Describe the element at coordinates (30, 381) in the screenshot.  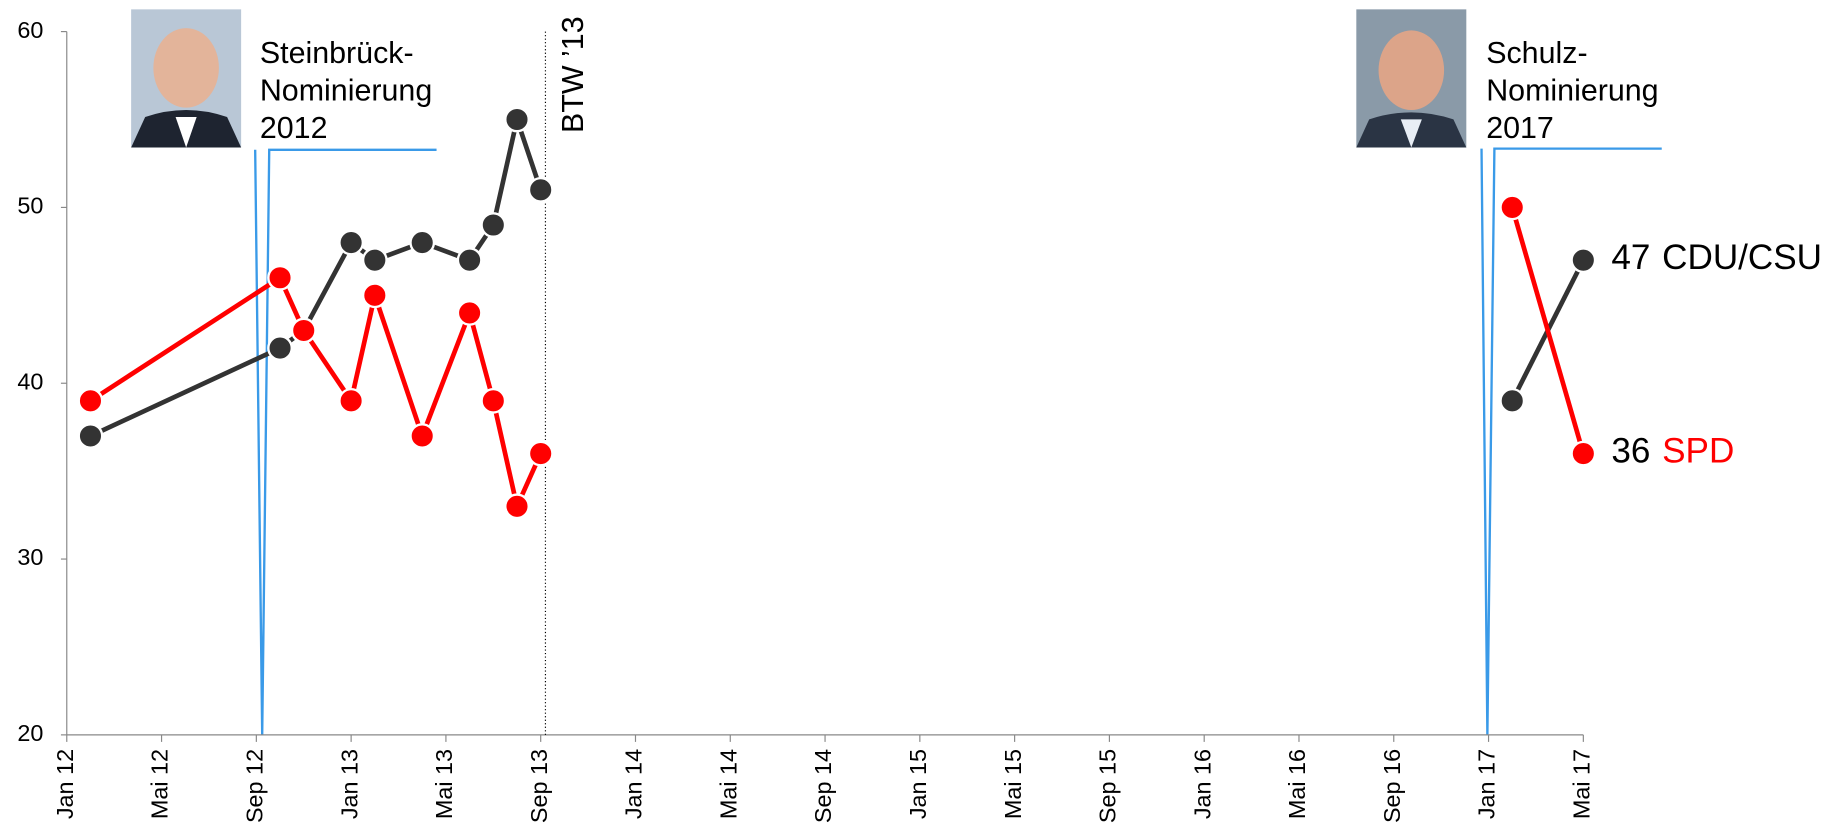
I see `y-tick-label: 40` at that location.